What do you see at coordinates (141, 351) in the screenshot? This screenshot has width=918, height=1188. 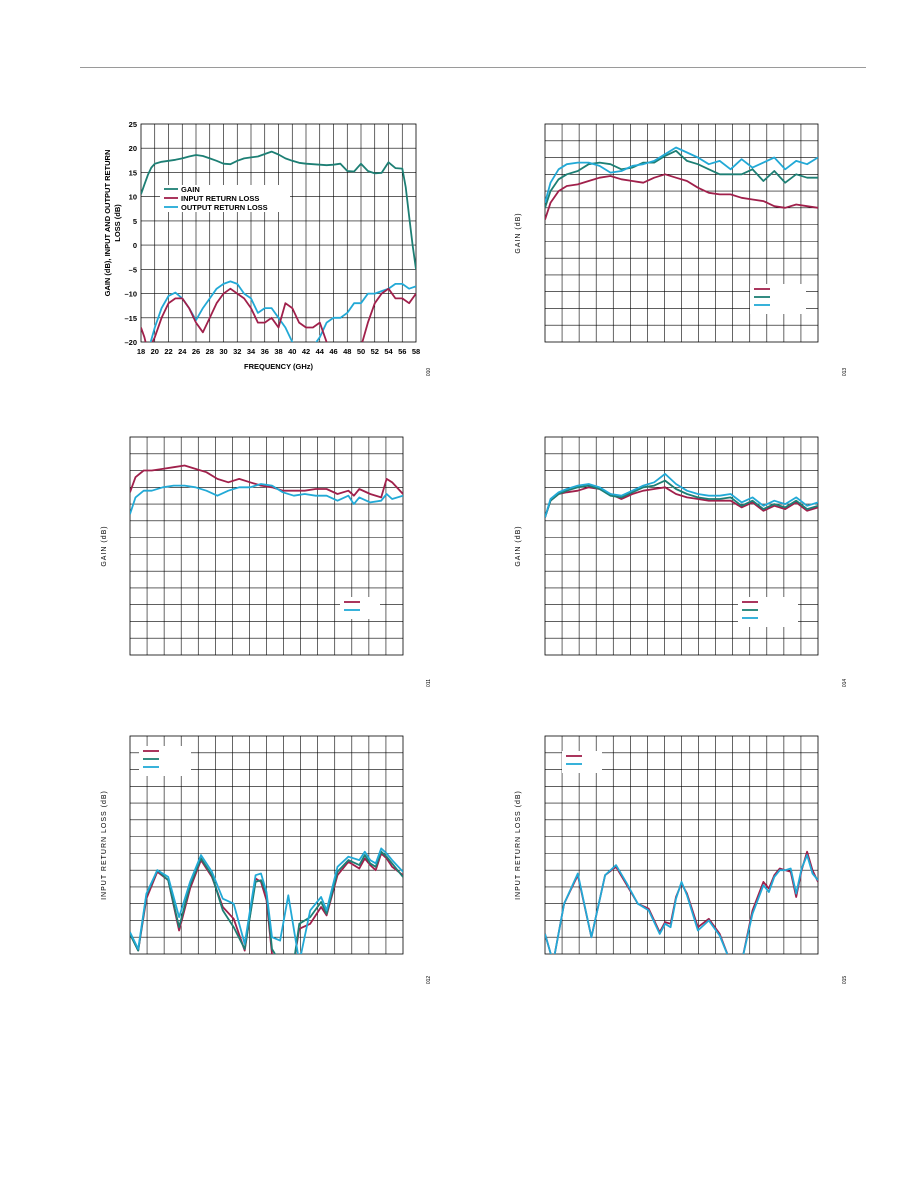 I see `x-tick-label: 18` at bounding box center [141, 351].